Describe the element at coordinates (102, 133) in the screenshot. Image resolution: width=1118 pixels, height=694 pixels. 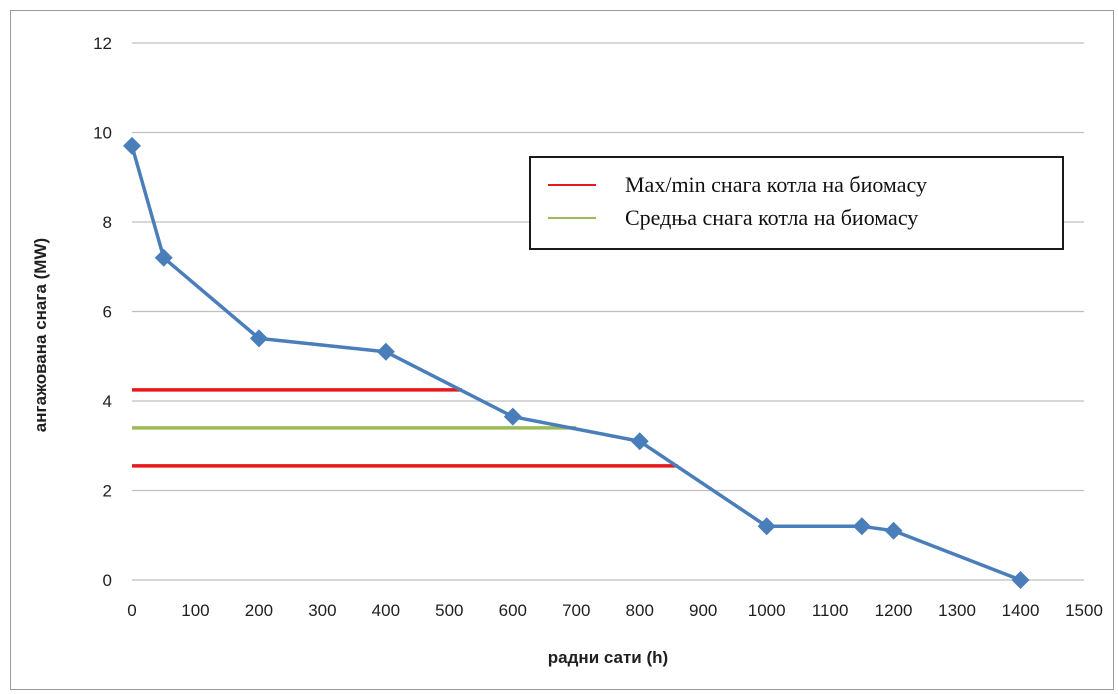
I see `y-tick-label: 10` at that location.